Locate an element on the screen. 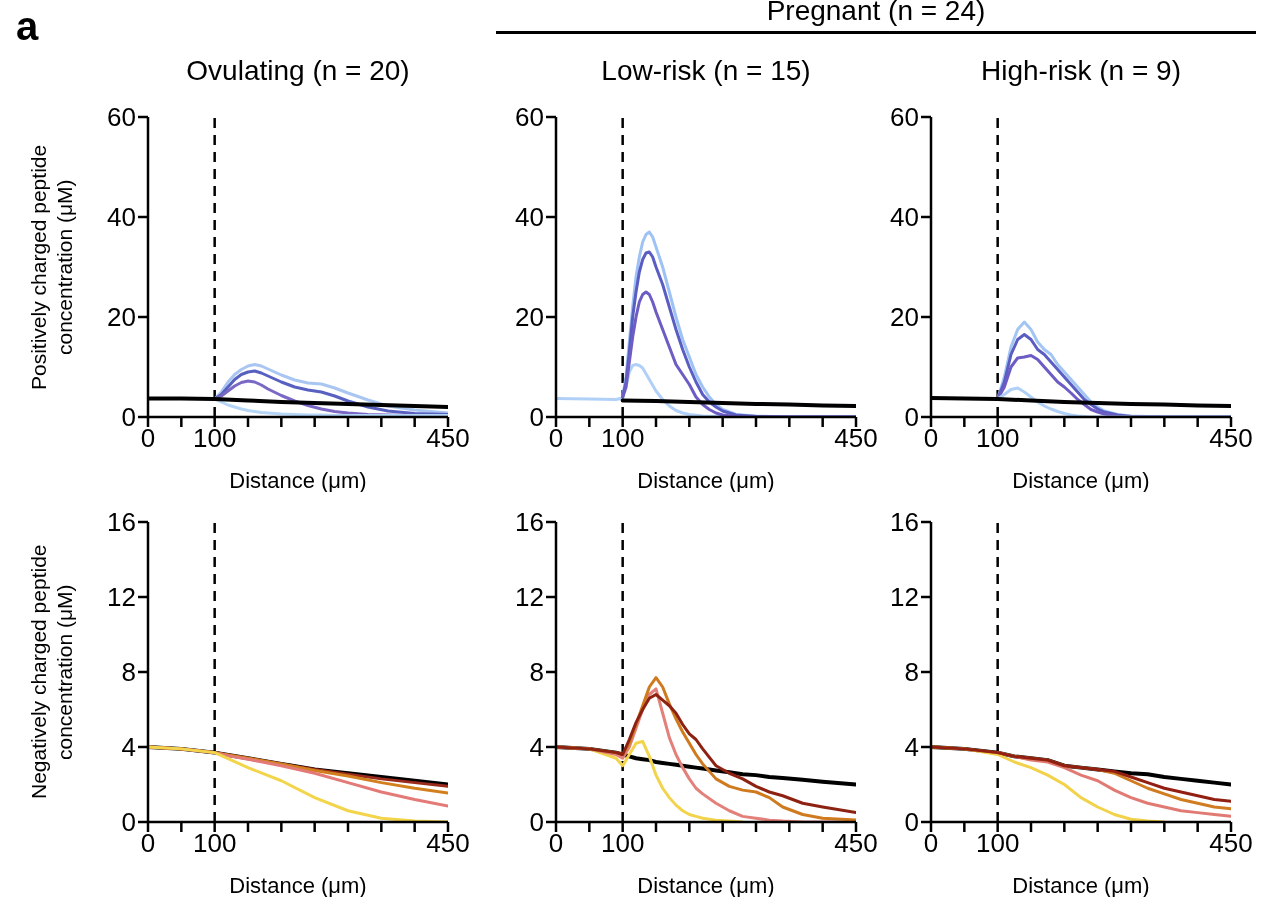 The image size is (1263, 922). chart-title: Ovulating (n = 20) is located at coordinates (298, 71).